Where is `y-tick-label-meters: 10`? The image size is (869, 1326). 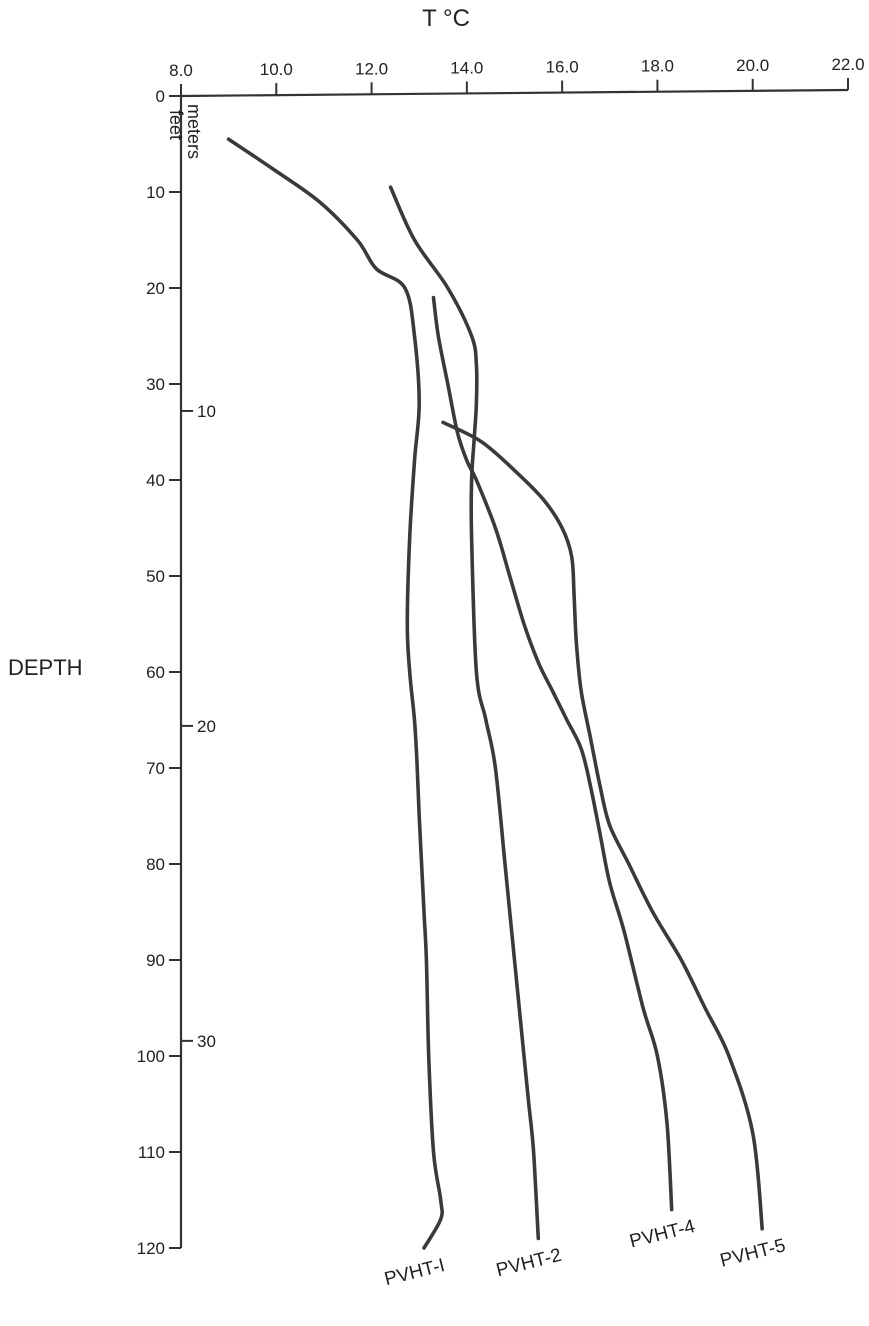
y-tick-label-meters: 10 is located at coordinates (206, 411).